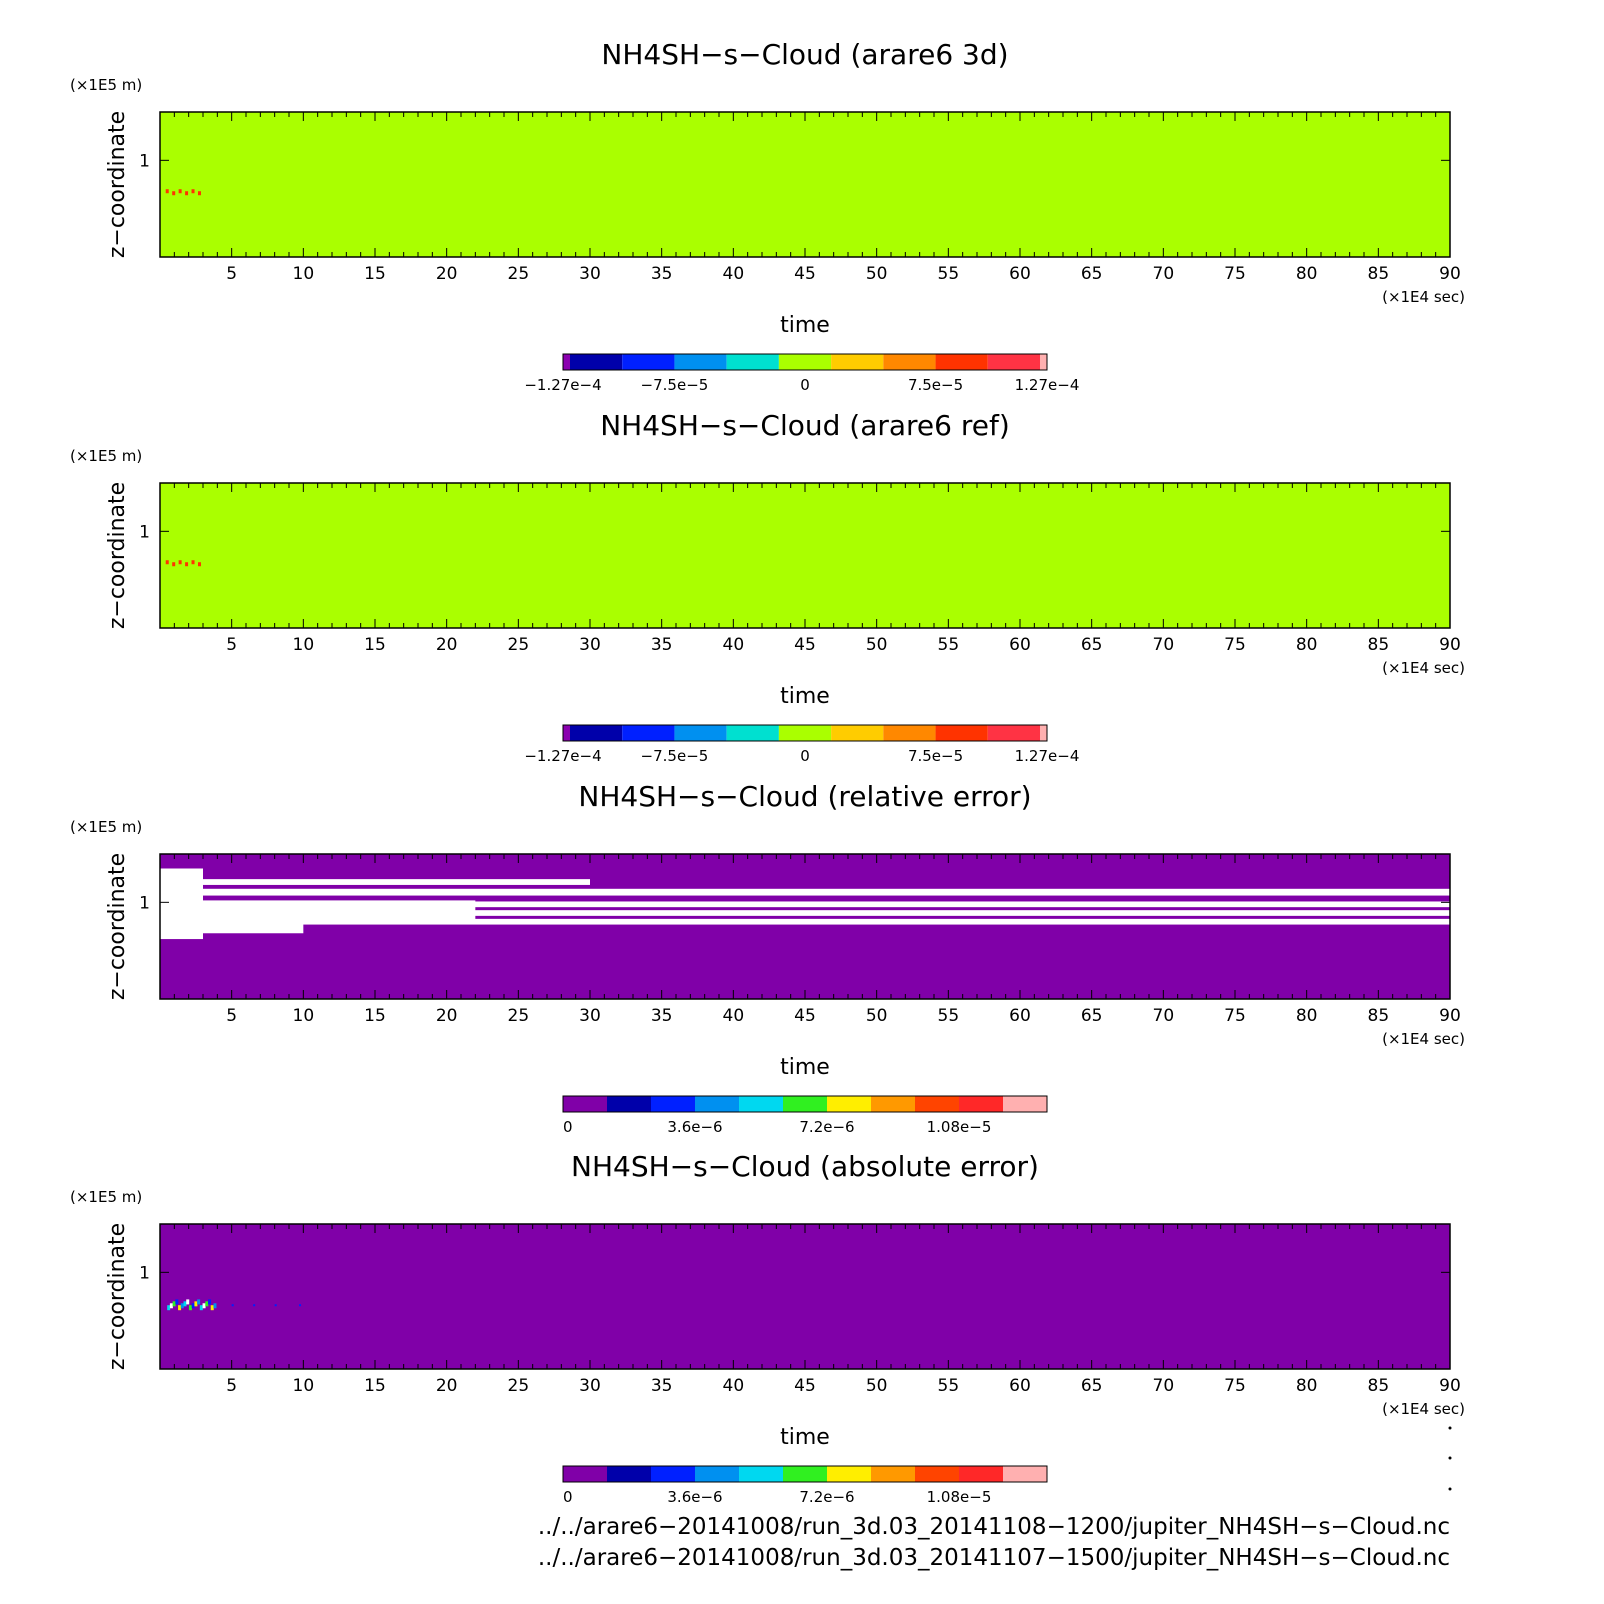 The height and width of the screenshot is (1604, 1604). What do you see at coordinates (675, 756) in the screenshot?
I see `colorbar-label: −7.5e−5` at bounding box center [675, 756].